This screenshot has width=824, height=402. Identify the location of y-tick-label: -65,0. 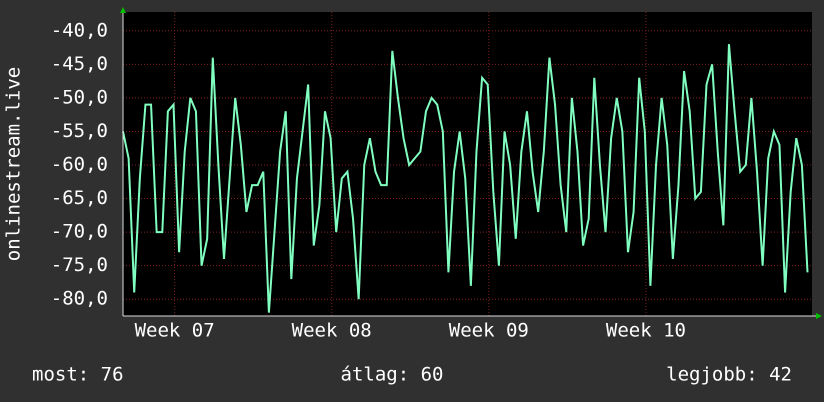
(79, 198).